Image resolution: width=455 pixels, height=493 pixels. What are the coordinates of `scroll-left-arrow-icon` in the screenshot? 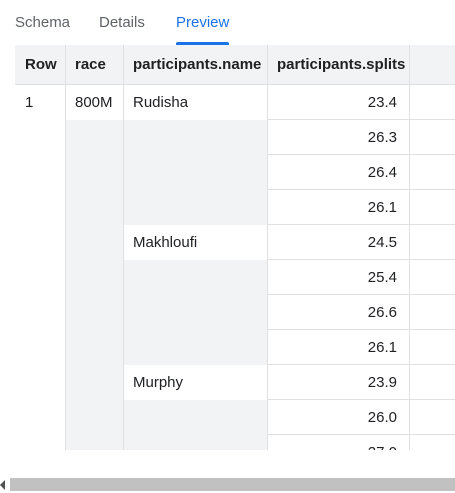 It's located at (2, 485).